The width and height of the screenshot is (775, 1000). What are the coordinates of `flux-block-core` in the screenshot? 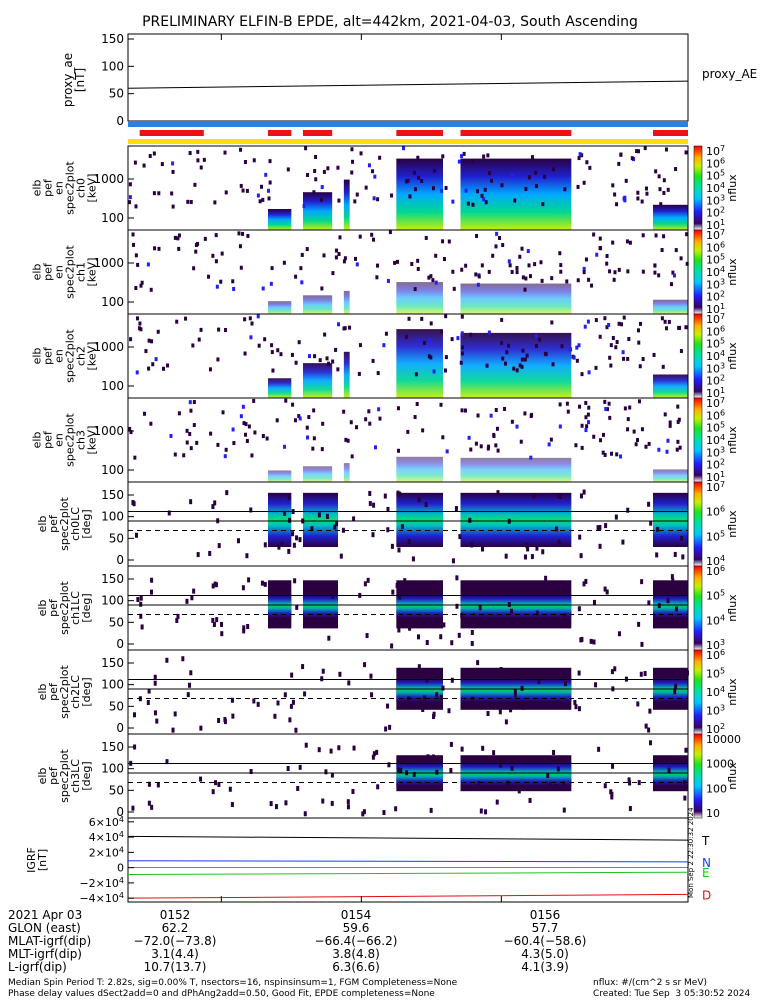 It's located at (320, 606).